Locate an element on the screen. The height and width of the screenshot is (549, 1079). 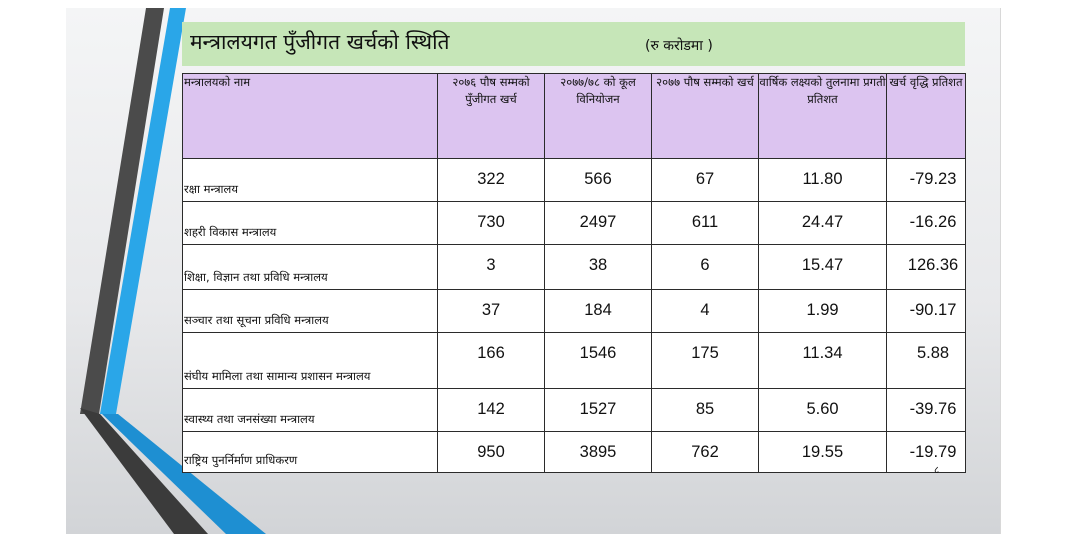
expense-2076: 322 is located at coordinates (491, 180).